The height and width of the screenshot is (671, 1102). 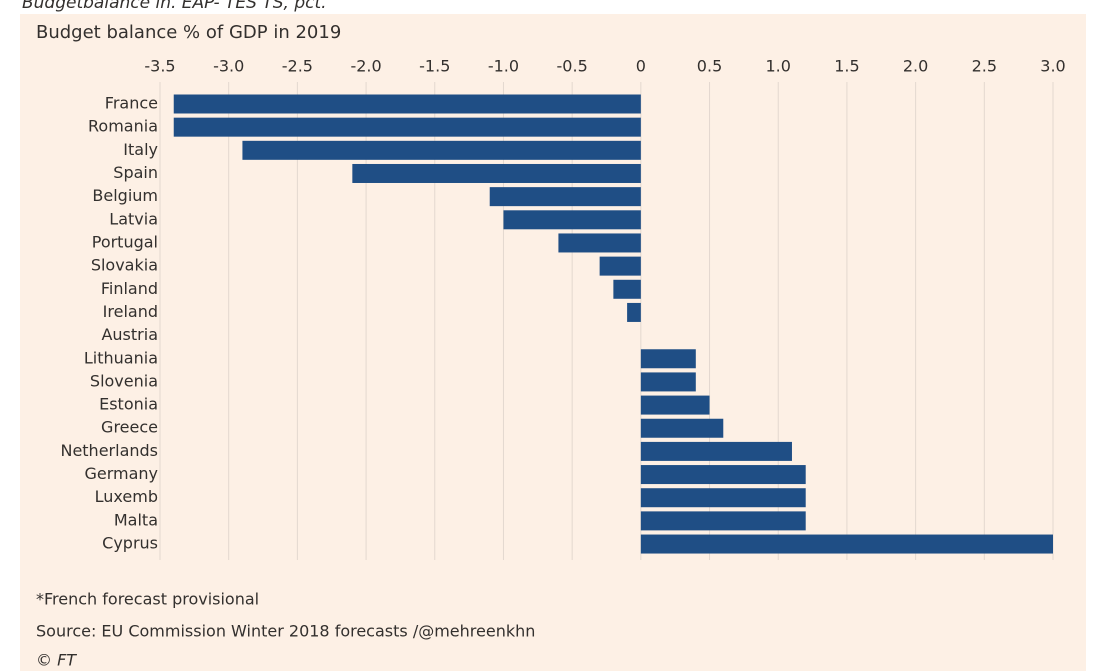 I want to click on y-tick-label: Latvia, so click(x=133, y=218).